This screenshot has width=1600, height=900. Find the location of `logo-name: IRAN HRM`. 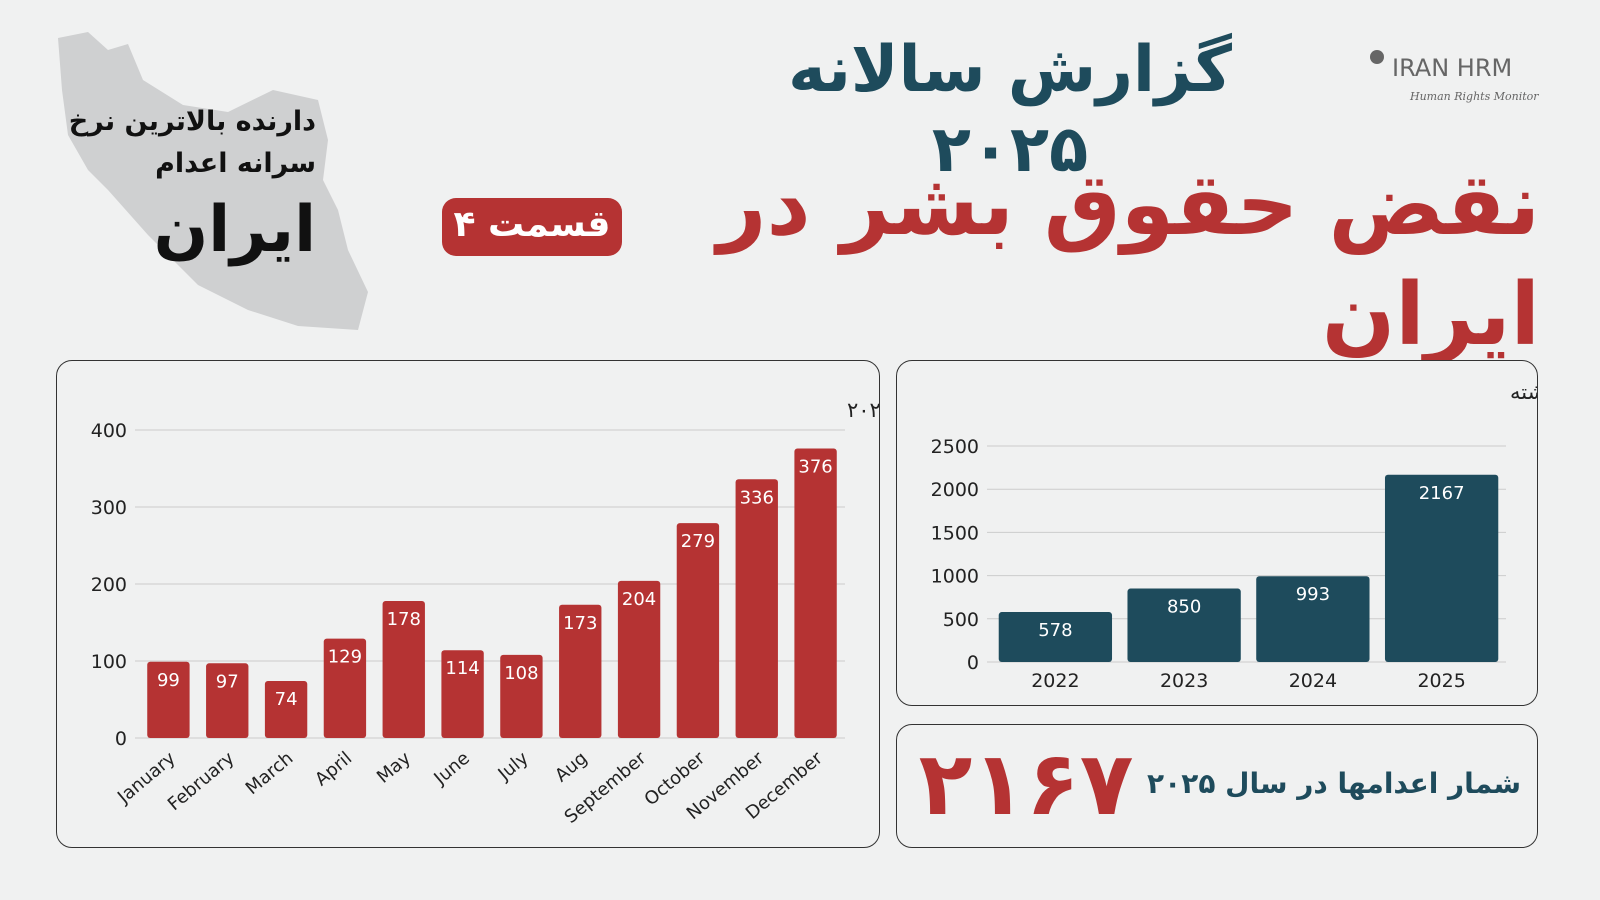

logo-name: IRAN HRM is located at coordinates (1452, 68).